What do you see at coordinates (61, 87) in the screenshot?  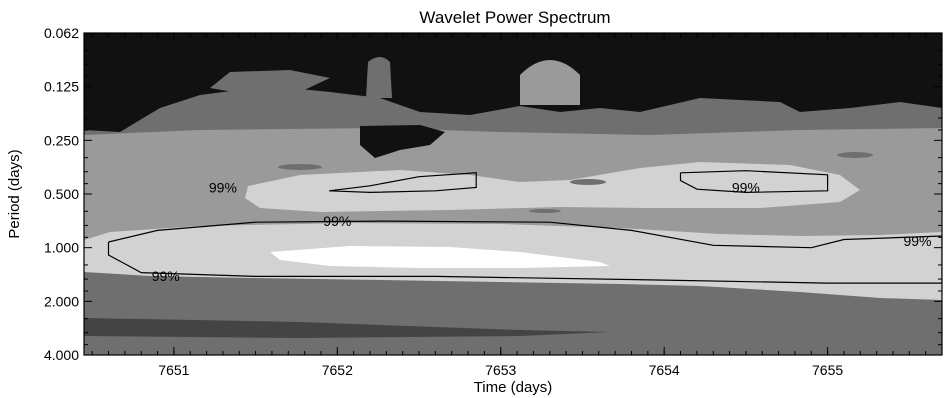 I see `y-tick-label: 0.125` at bounding box center [61, 87].